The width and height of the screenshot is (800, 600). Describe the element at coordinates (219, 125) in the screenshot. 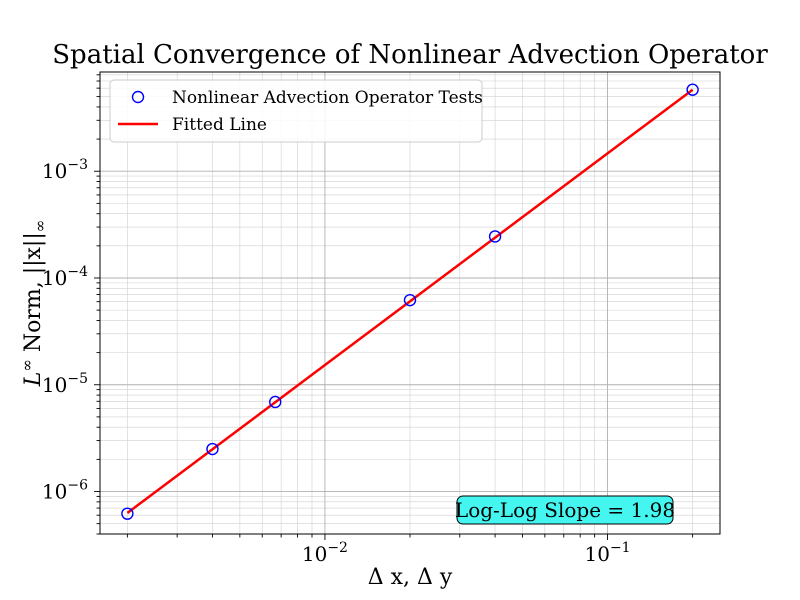

I see `legend-label-fitted: Fitted Line` at that location.